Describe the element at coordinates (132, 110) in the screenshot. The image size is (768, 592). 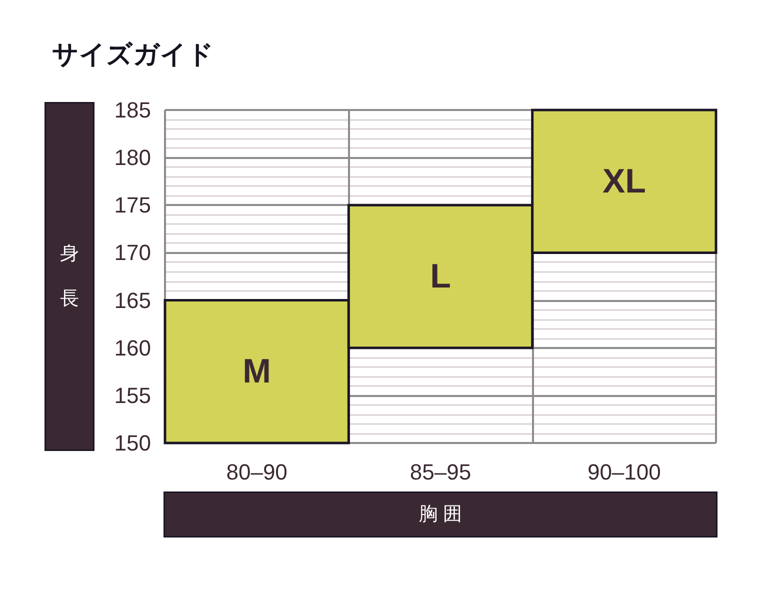
I see `y-tick-label: 185` at that location.